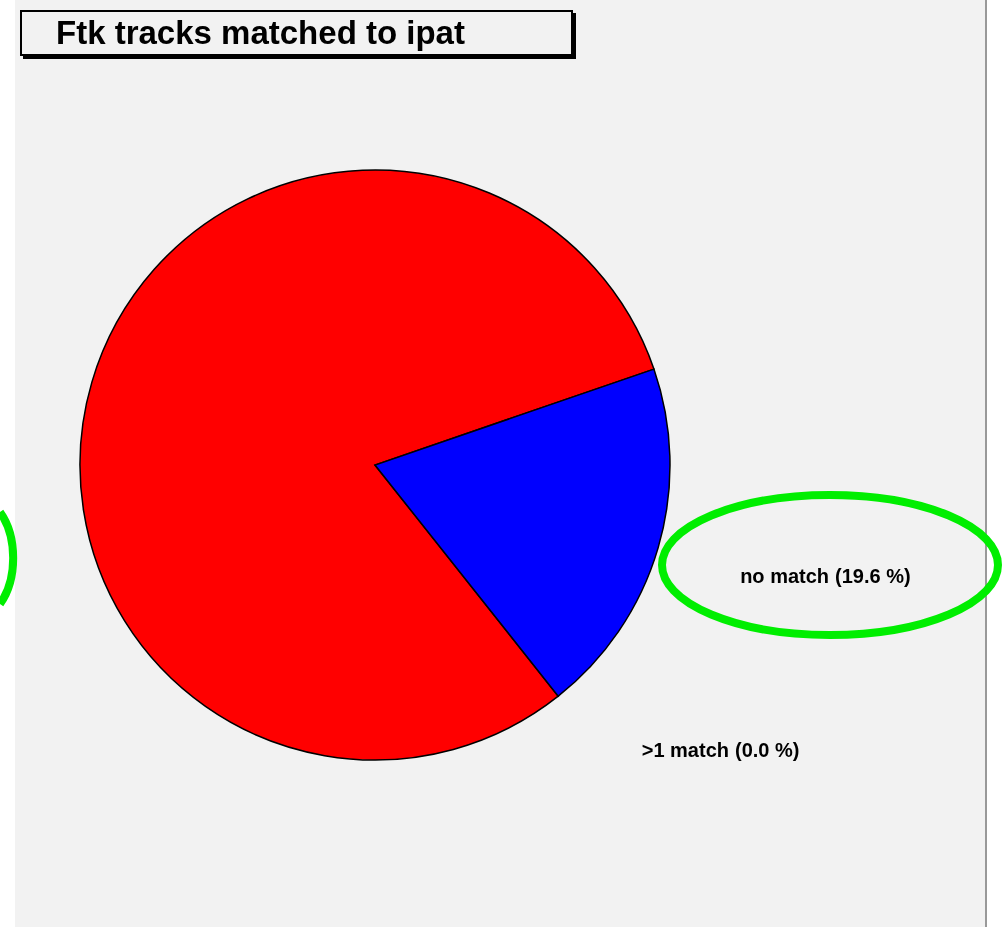 The height and width of the screenshot is (927, 1004). What do you see at coordinates (685, 750) in the screenshot?
I see `category-label: >1 match` at bounding box center [685, 750].